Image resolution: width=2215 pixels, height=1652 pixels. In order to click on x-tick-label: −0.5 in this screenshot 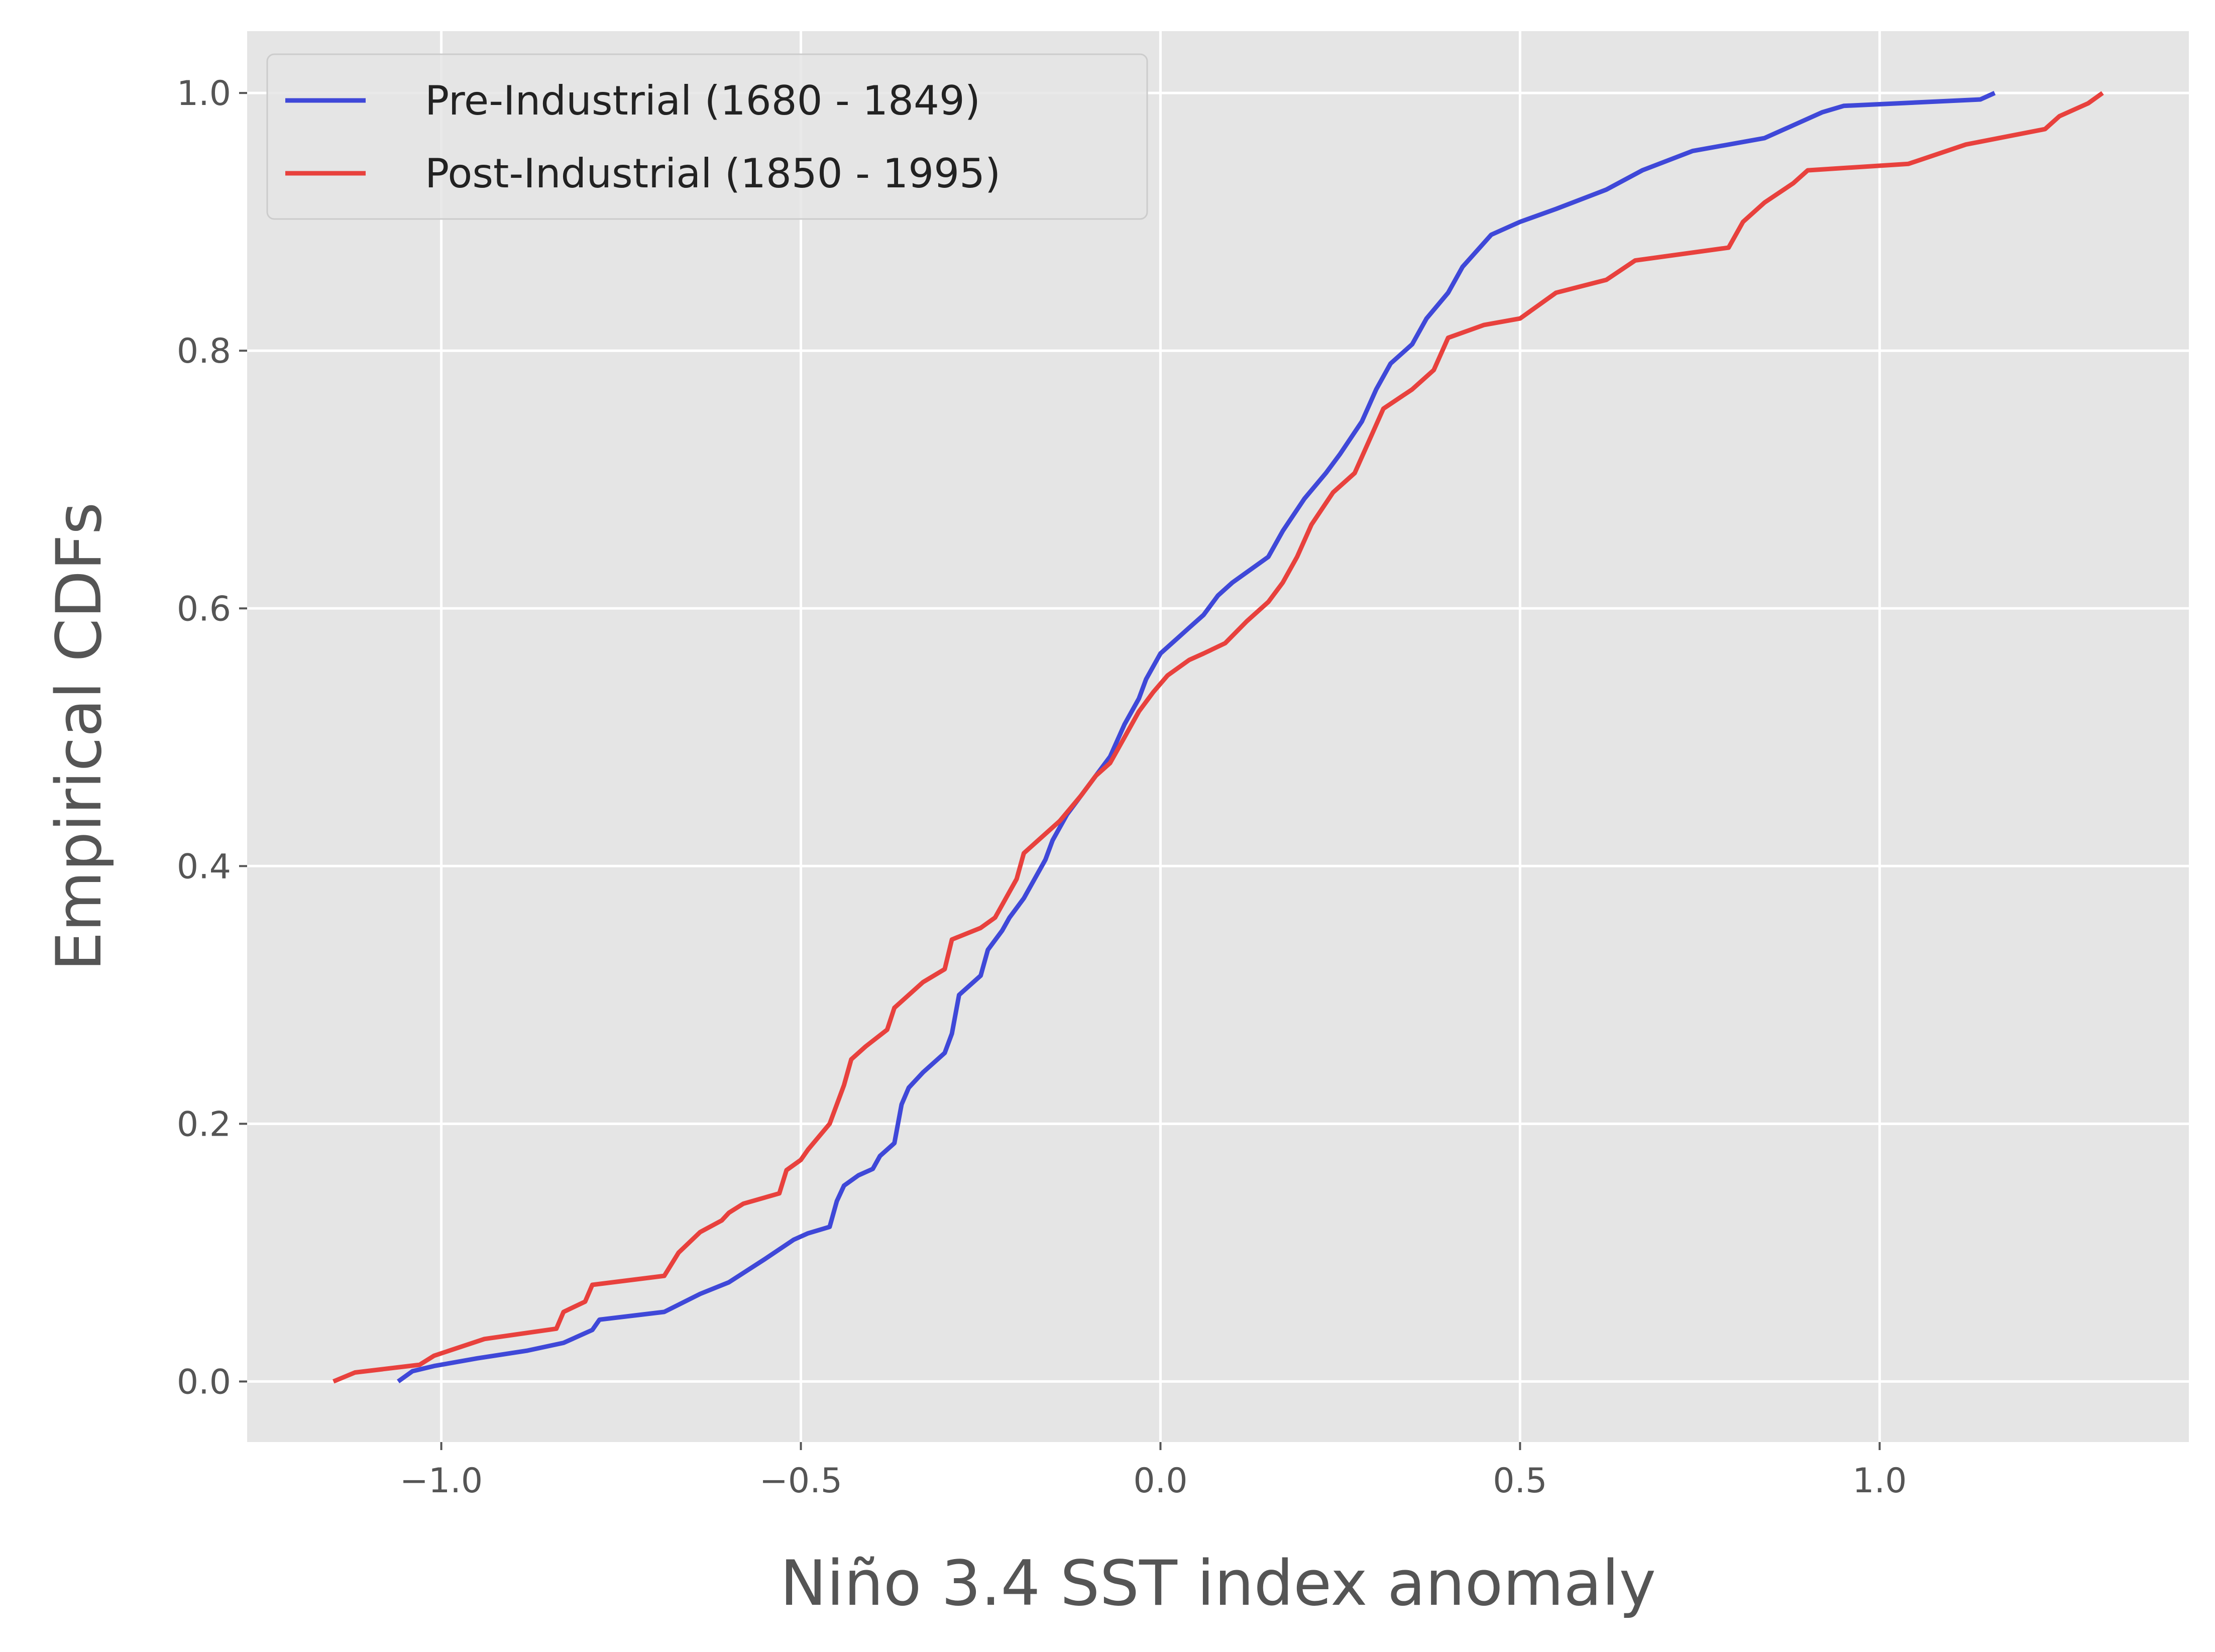, I will do `click(800, 1481)`.